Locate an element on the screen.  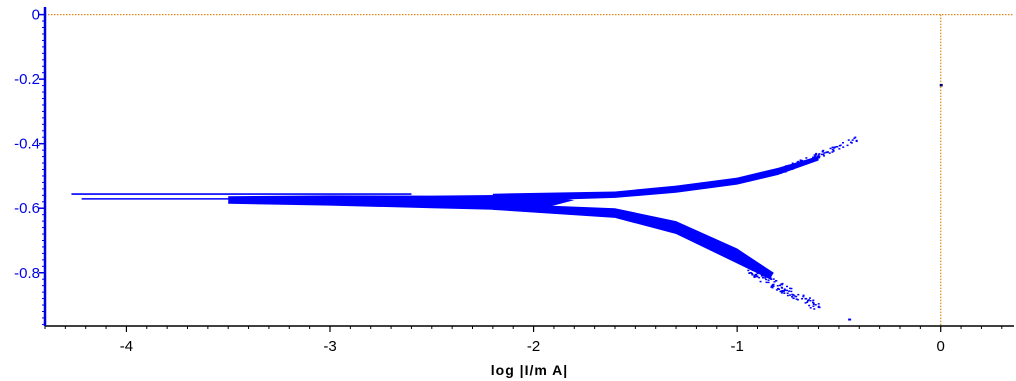
y-tick-label: -0.2 is located at coordinates (27, 79).